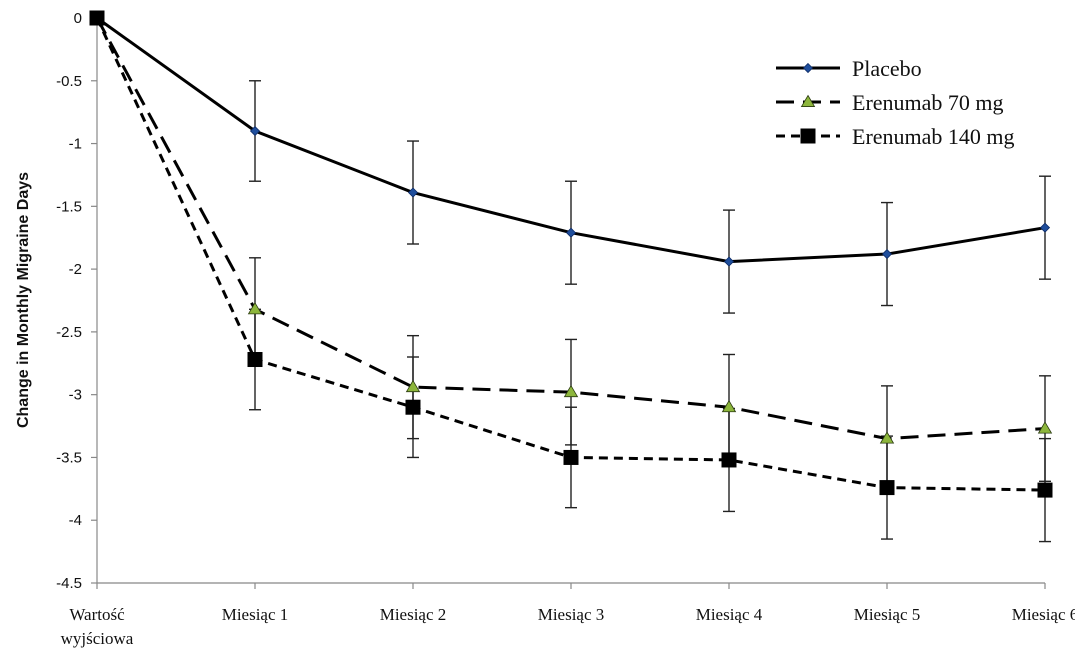 This screenshot has height=666, width=1075. Describe the element at coordinates (69, 206) in the screenshot. I see `y-tick-label: -1.5` at that location.